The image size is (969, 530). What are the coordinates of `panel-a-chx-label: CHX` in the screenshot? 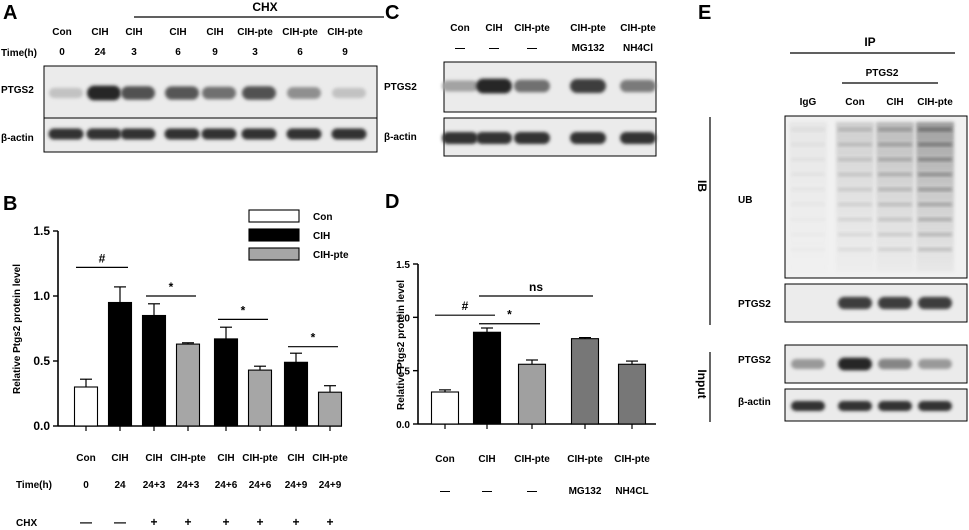 It's located at (264, 7).